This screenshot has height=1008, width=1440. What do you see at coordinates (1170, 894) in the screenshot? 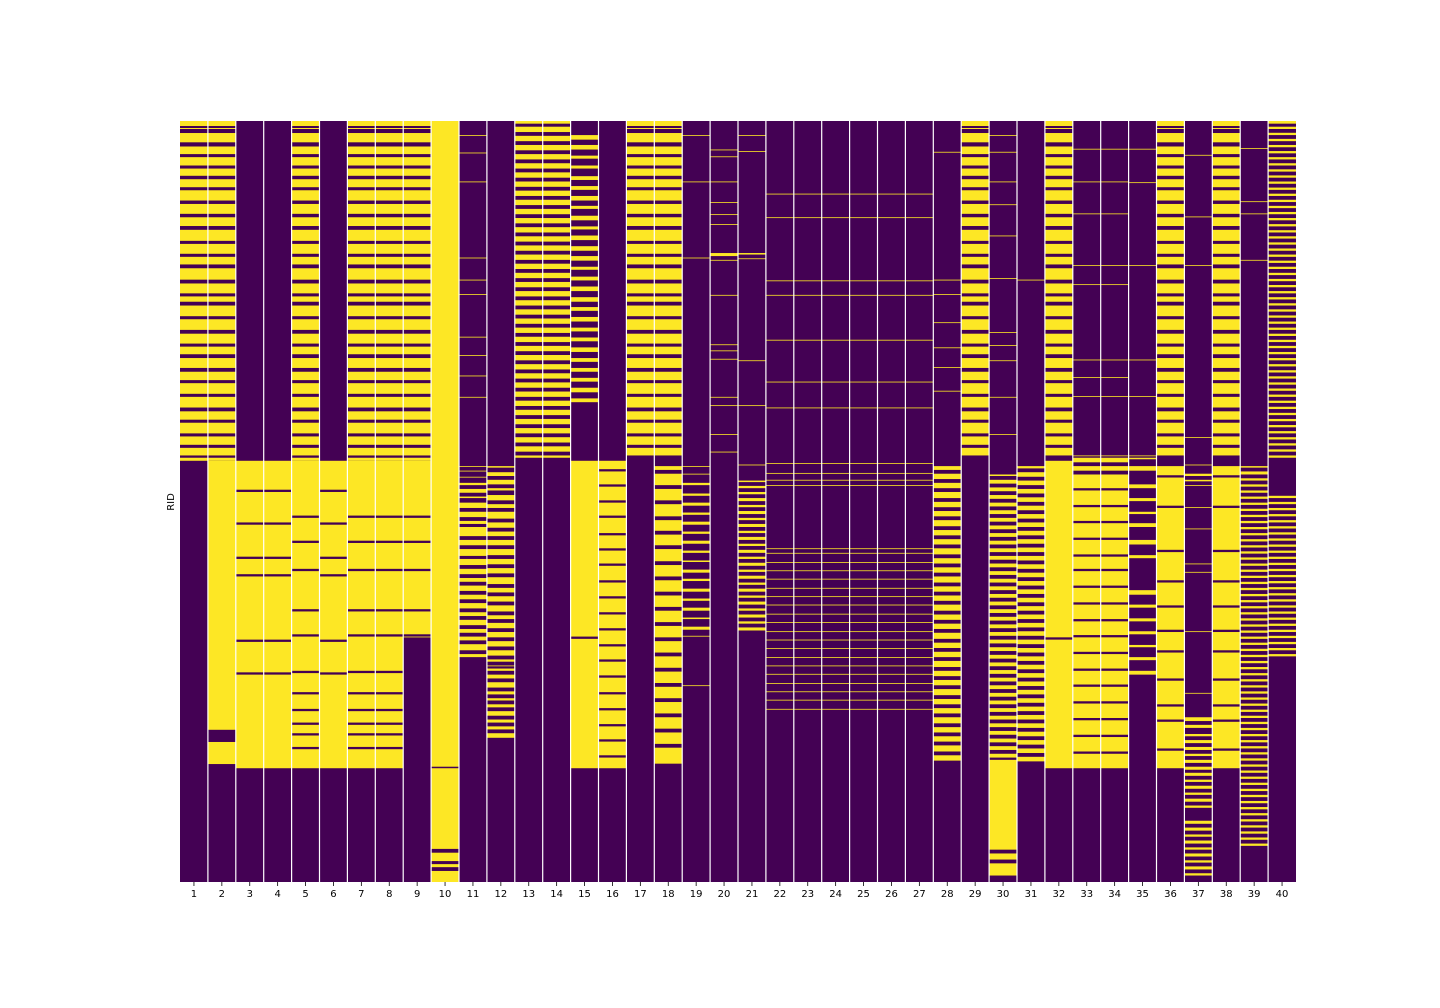
I see `x-tick-label: 36` at bounding box center [1170, 894].